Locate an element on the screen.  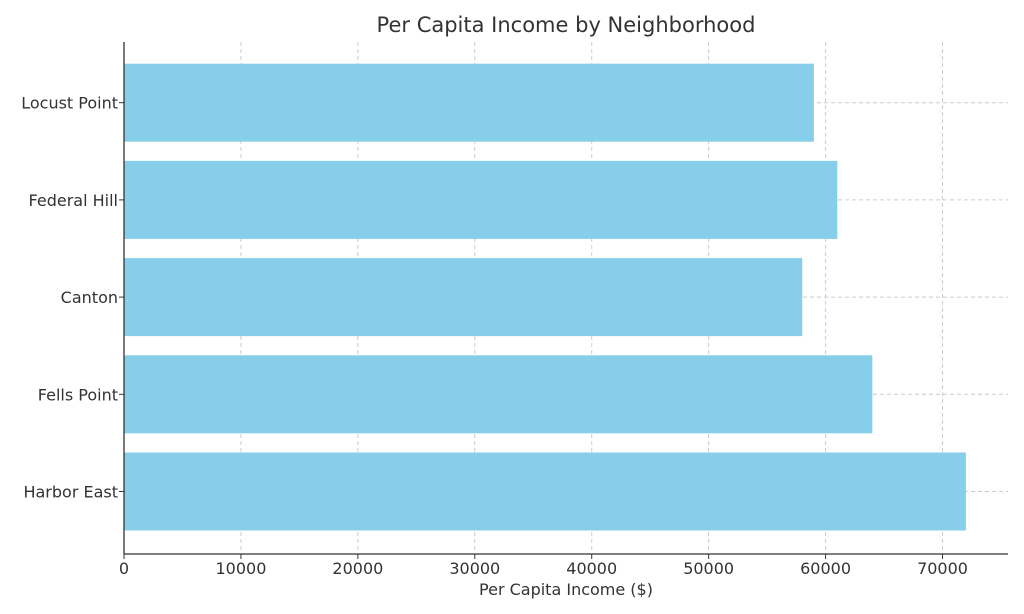
bar-locust-point is located at coordinates (469, 102).